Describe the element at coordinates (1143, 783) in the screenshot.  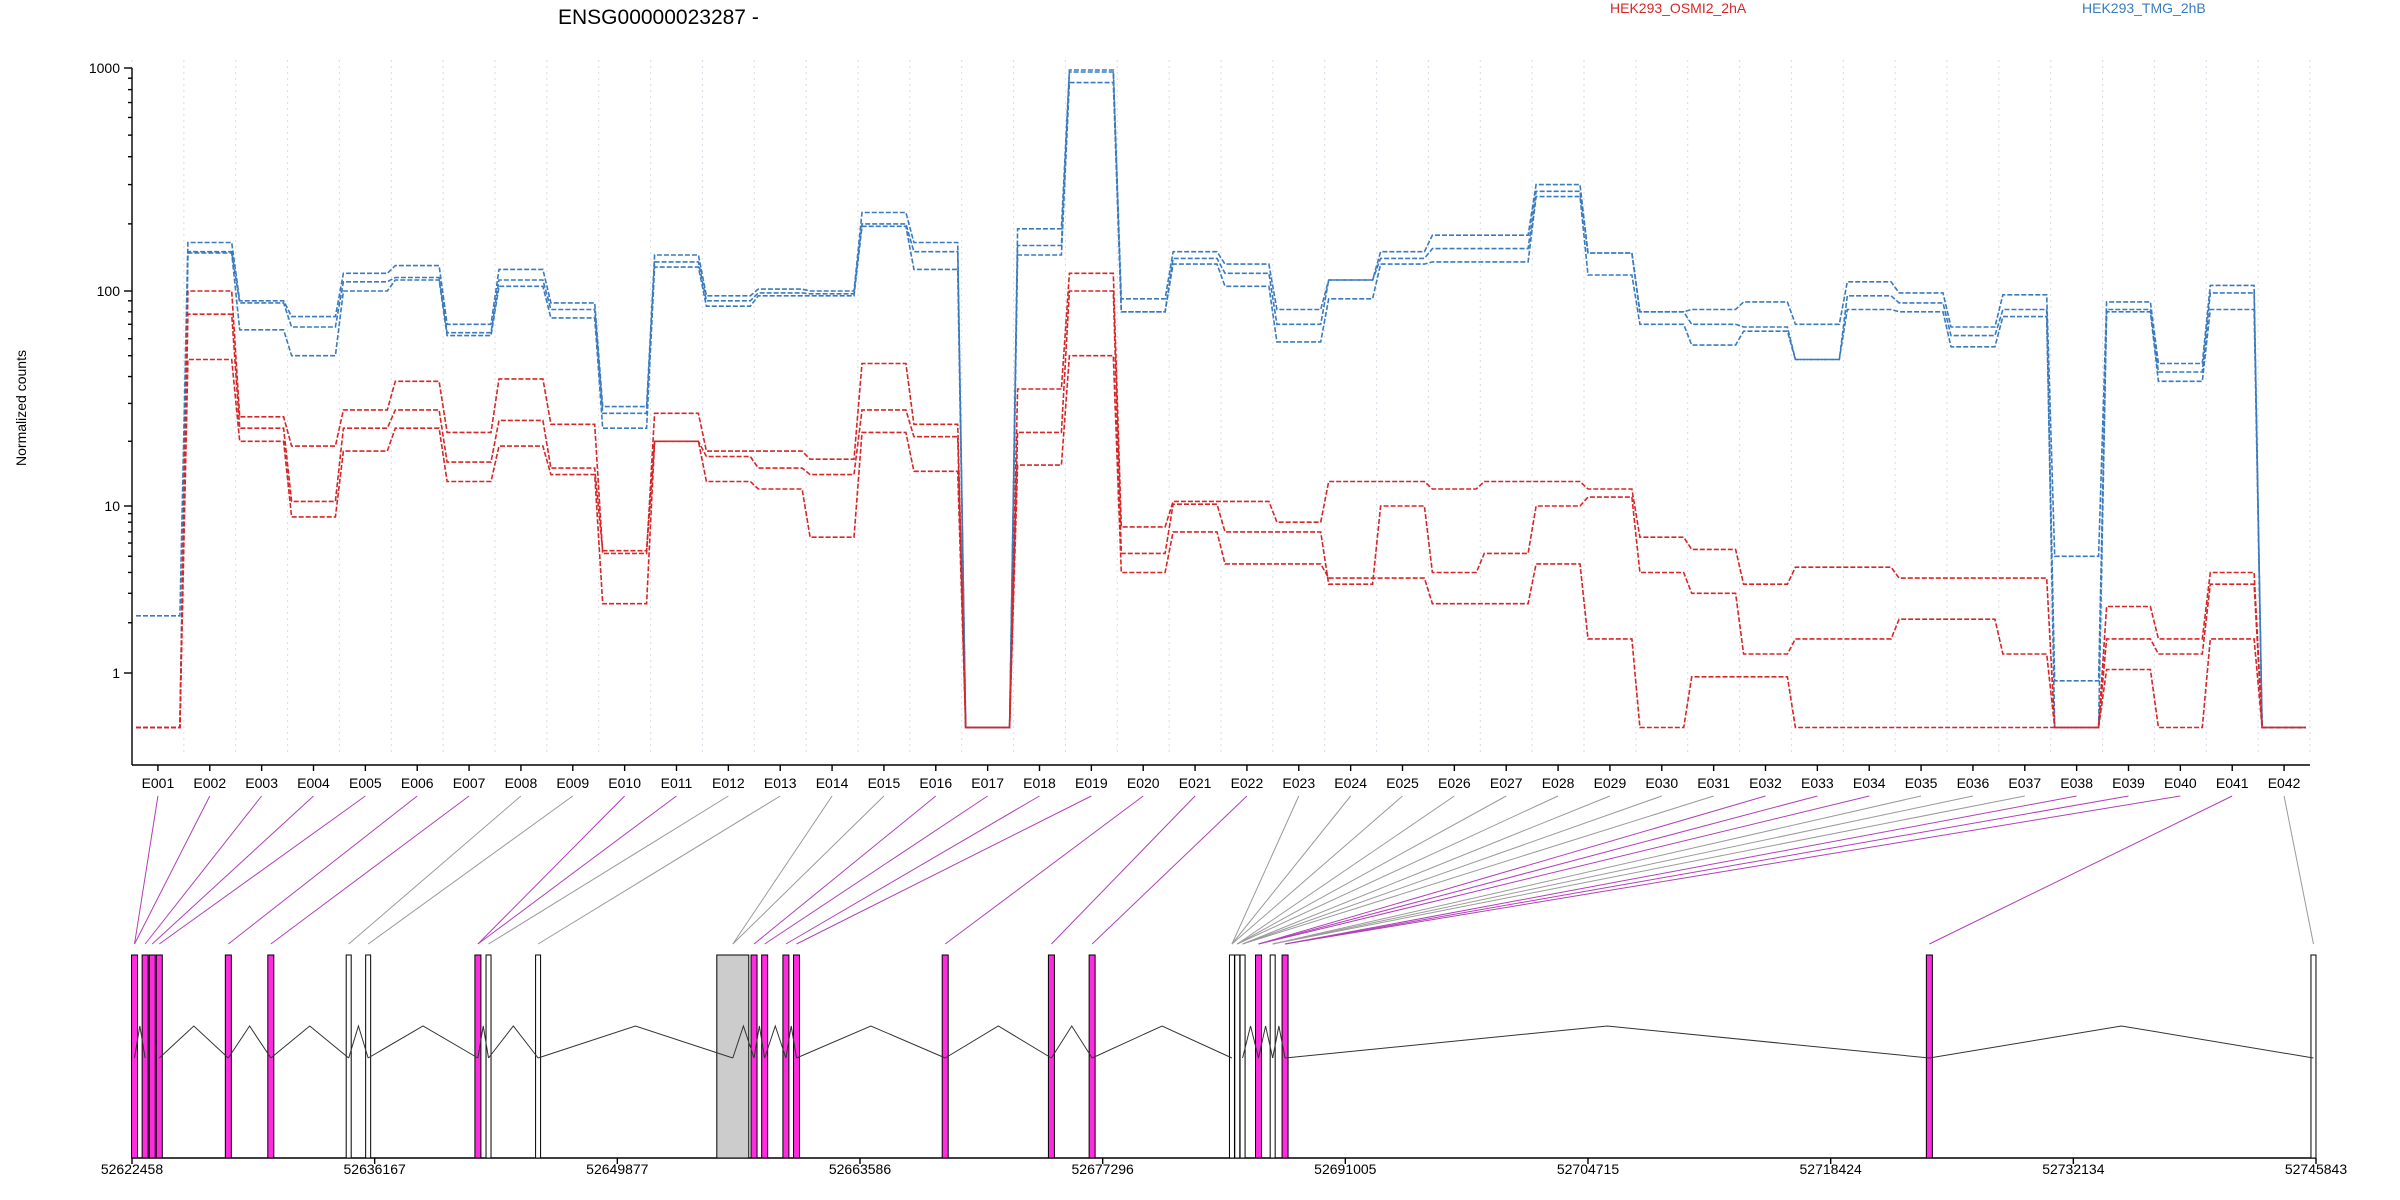
I see `x-tick-label: E020` at that location.